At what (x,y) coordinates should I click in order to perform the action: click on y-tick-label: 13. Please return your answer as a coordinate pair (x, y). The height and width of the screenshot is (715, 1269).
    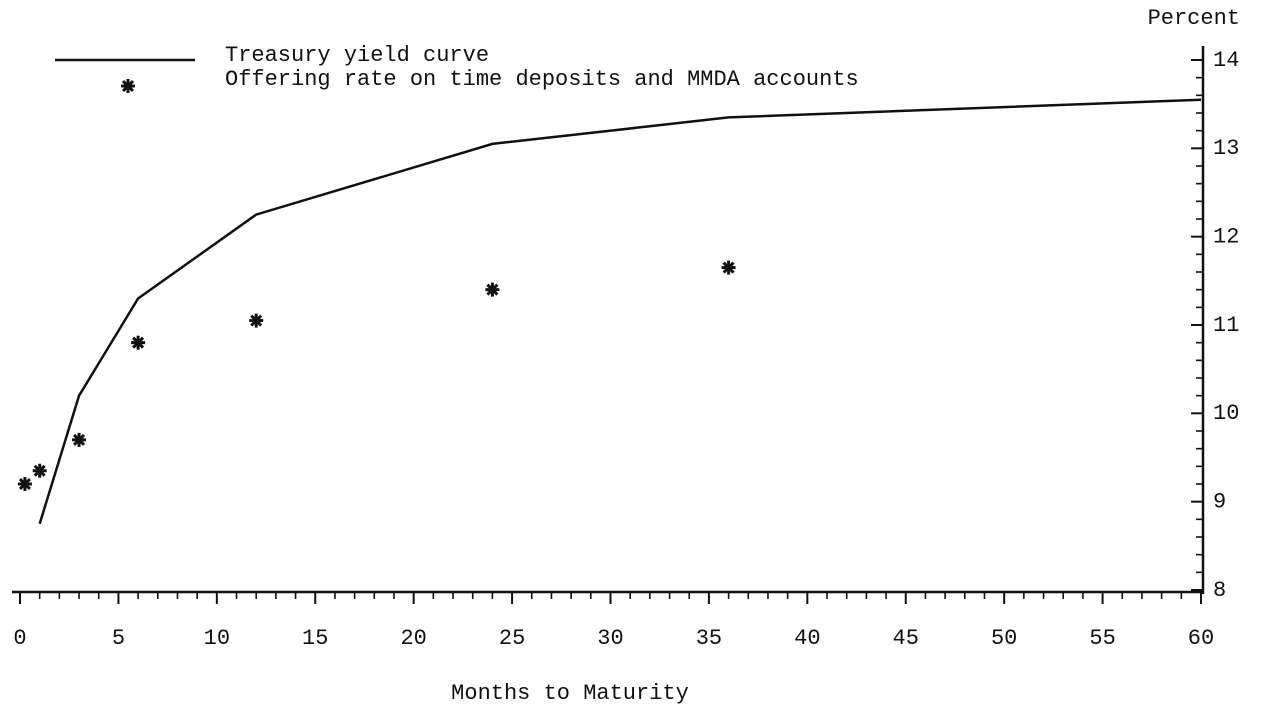
    Looking at the image, I should click on (1226, 148).